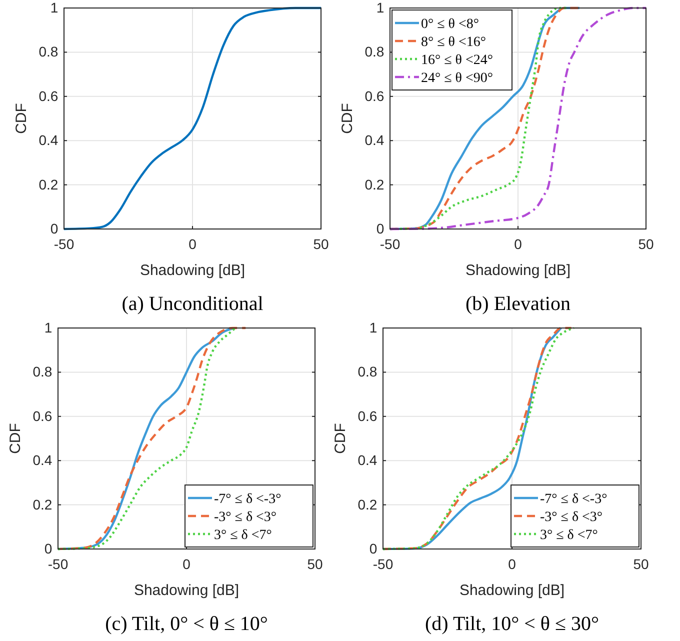 The image size is (680, 641). Describe the element at coordinates (193, 304) in the screenshot. I see `text: (a) Unconditional` at that location.